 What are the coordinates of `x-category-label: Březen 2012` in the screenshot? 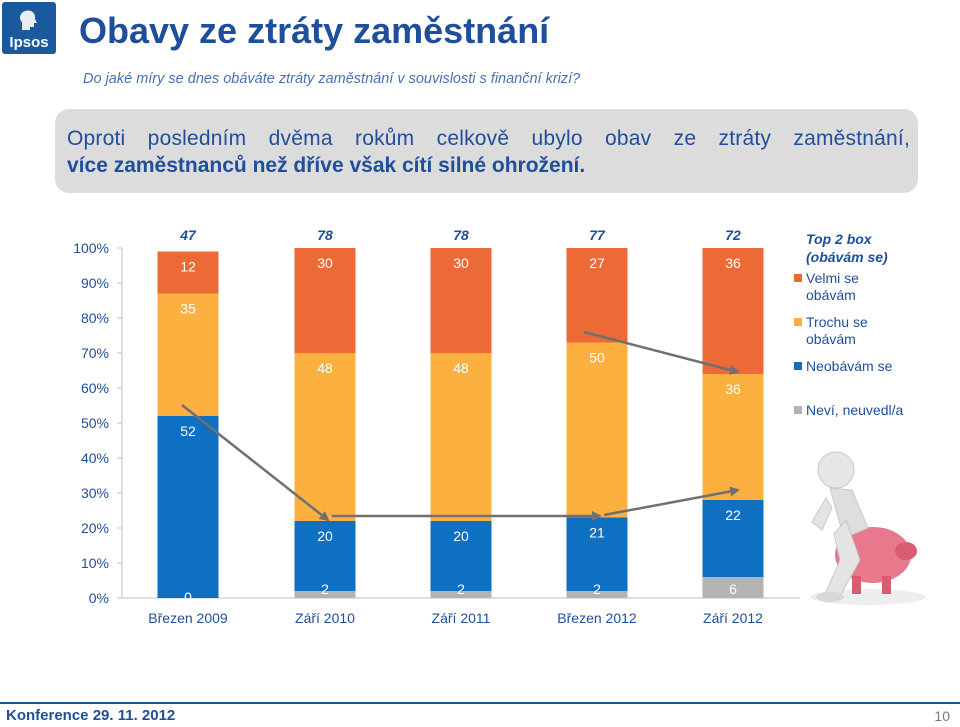 It's located at (597, 618).